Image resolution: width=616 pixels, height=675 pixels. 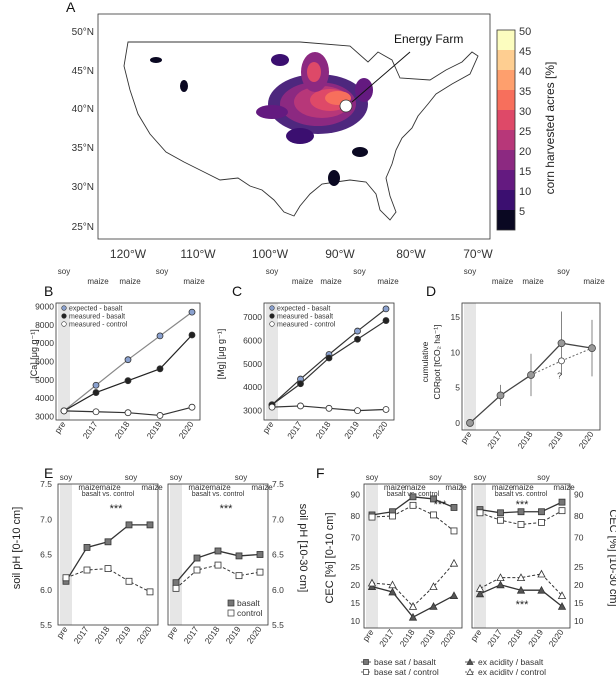 What do you see at coordinates (525, 52) in the screenshot?
I see `colorbar-tick: 45` at bounding box center [525, 52].